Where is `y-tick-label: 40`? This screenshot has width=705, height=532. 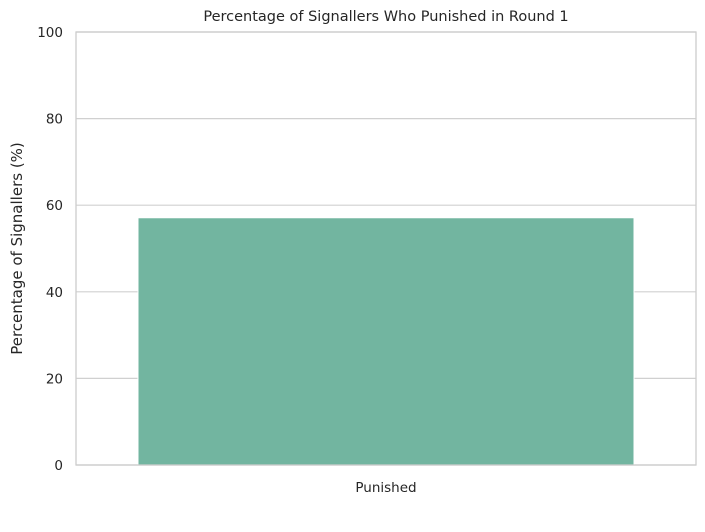
y-tick-label: 40 is located at coordinates (54, 293).